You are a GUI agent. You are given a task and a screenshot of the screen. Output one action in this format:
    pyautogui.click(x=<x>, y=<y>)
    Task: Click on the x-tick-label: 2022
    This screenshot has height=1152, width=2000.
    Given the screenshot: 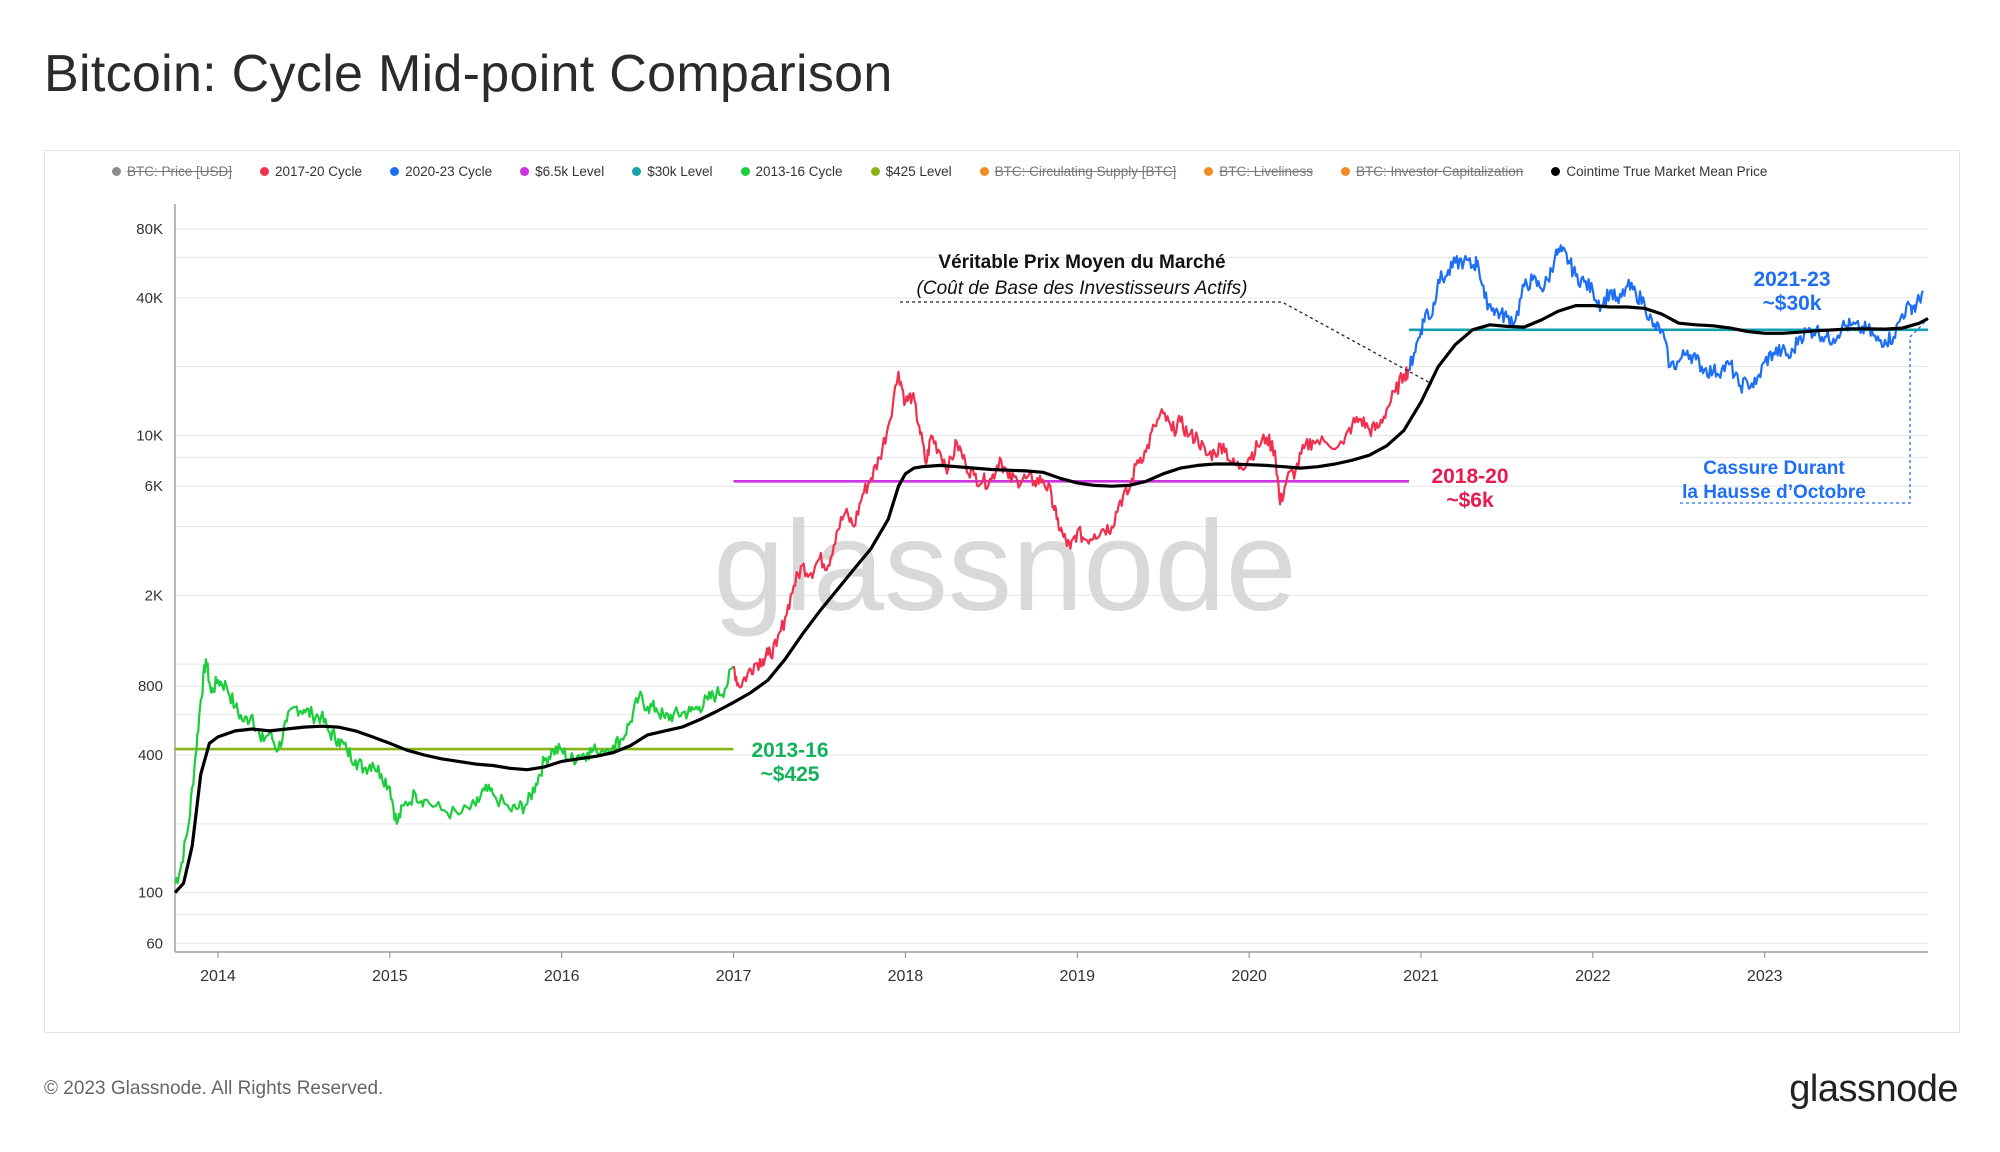 What is the action you would take?
    pyautogui.click(x=1593, y=976)
    